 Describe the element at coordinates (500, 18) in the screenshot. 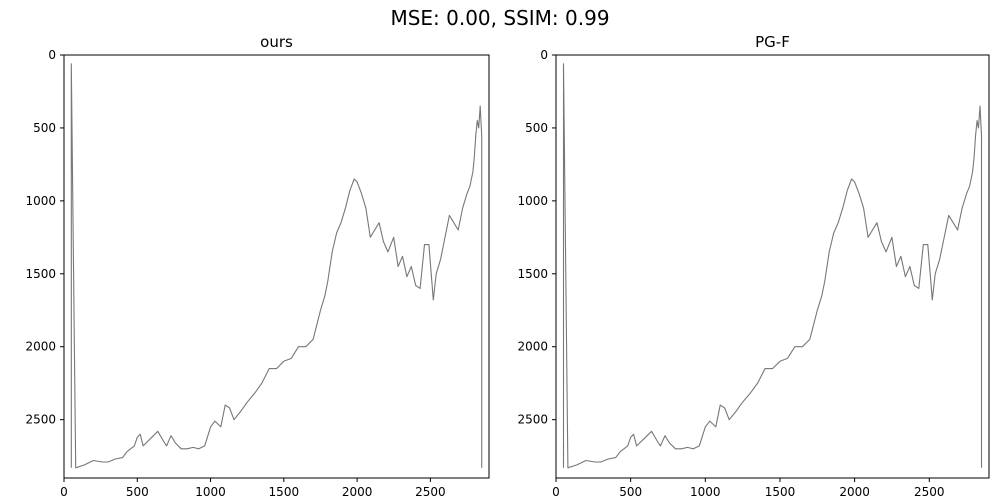

I see `figure-title: MSE: 0.00, SSIM: 0.99` at that location.